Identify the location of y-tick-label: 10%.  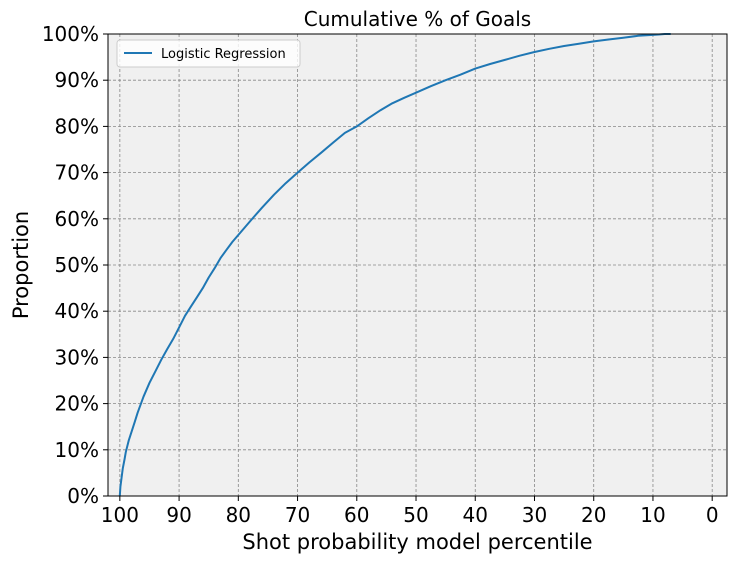
(77, 450).